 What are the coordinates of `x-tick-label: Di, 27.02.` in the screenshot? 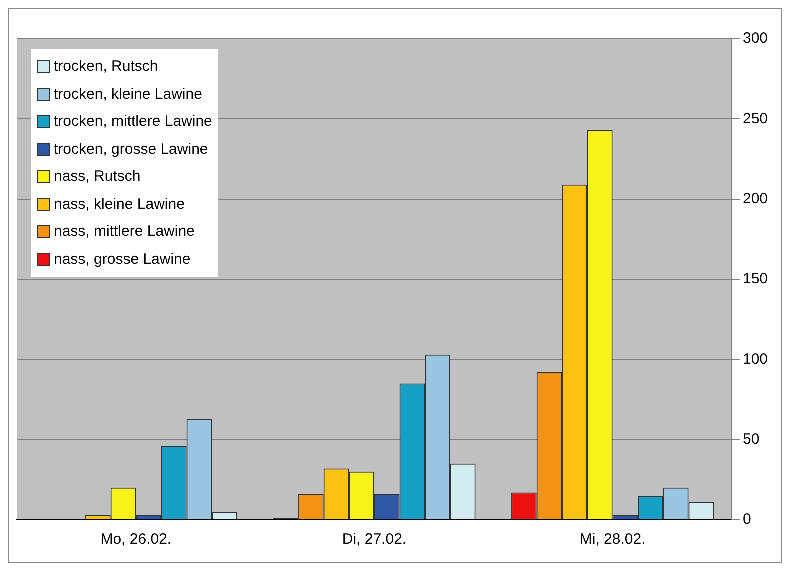 It's located at (374, 539).